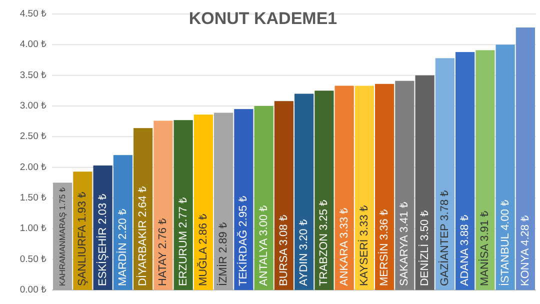  I want to click on y-tick-label: 4.50 ₺, so click(33, 14).